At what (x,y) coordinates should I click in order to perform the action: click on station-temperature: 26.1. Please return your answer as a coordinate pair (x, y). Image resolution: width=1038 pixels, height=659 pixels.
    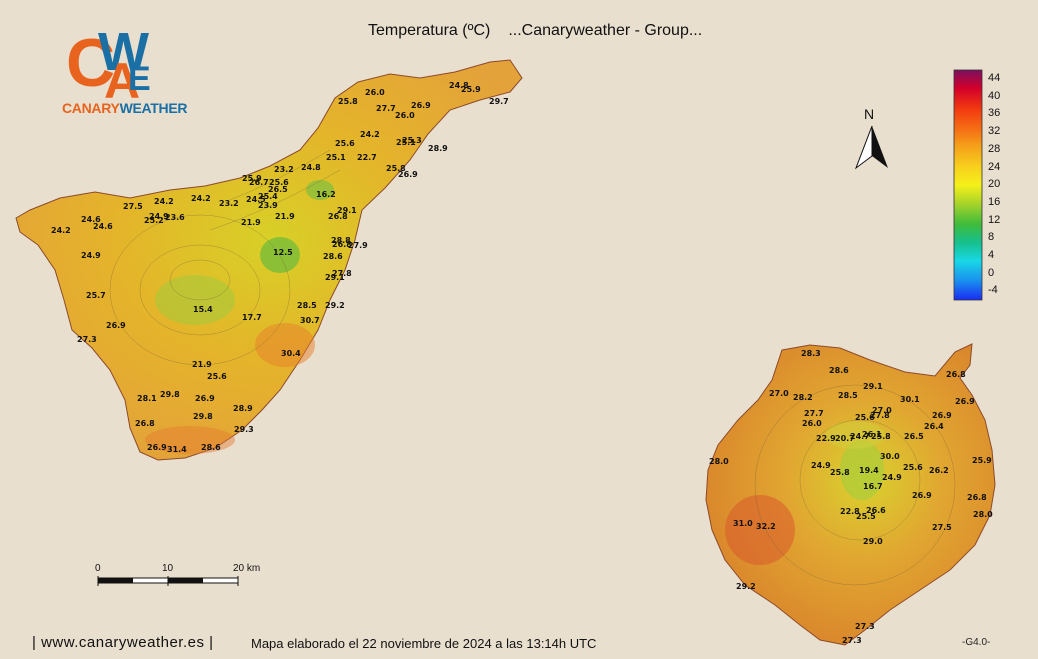
    Looking at the image, I should click on (872, 434).